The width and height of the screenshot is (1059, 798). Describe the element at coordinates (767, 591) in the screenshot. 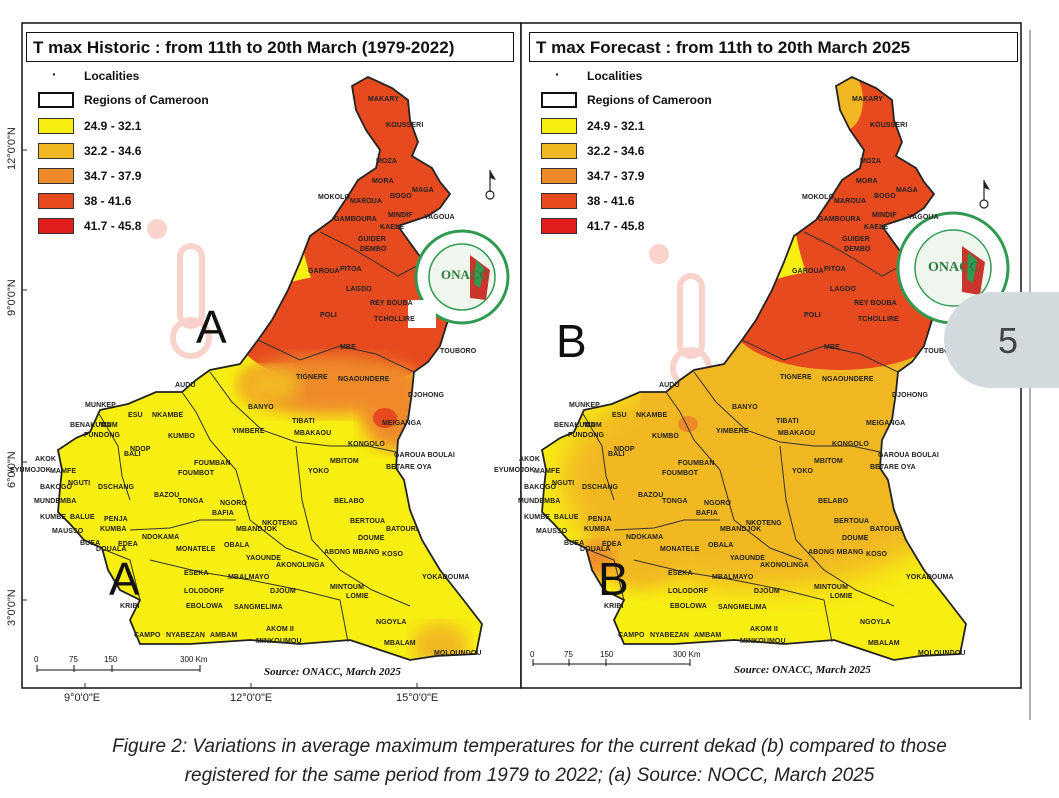

I see `locality-label: DJOUM` at that location.